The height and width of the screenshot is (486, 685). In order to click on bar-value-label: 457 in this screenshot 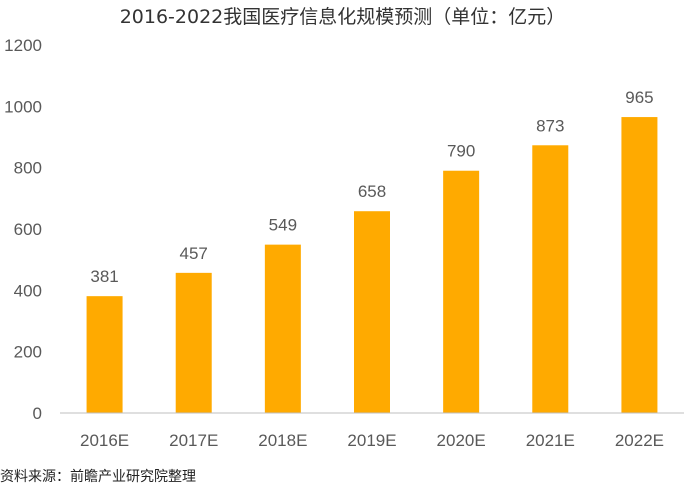, I will do `click(194, 253)`.